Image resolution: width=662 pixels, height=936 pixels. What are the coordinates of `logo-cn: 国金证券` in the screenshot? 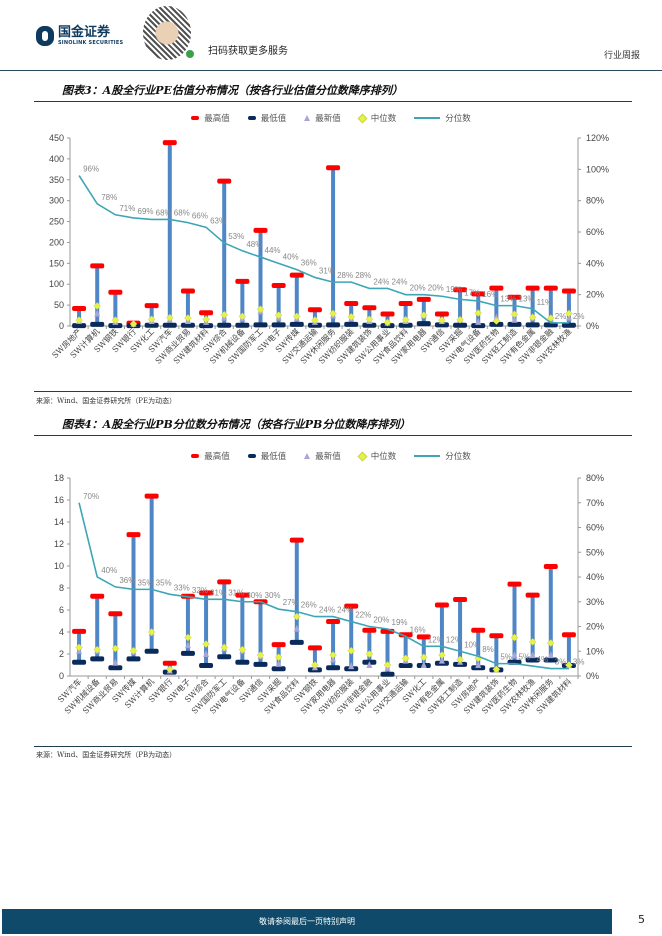 It's located at (84, 32).